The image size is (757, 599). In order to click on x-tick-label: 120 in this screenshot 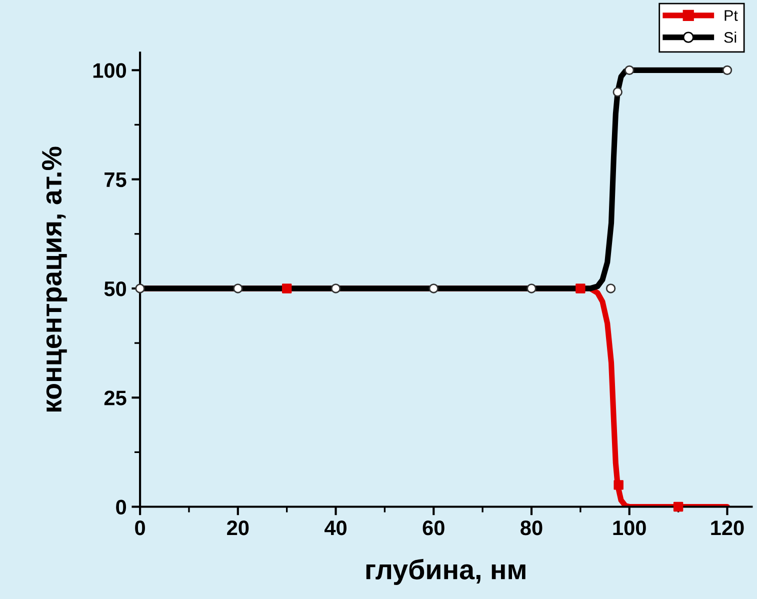, I will do `click(727, 528)`.